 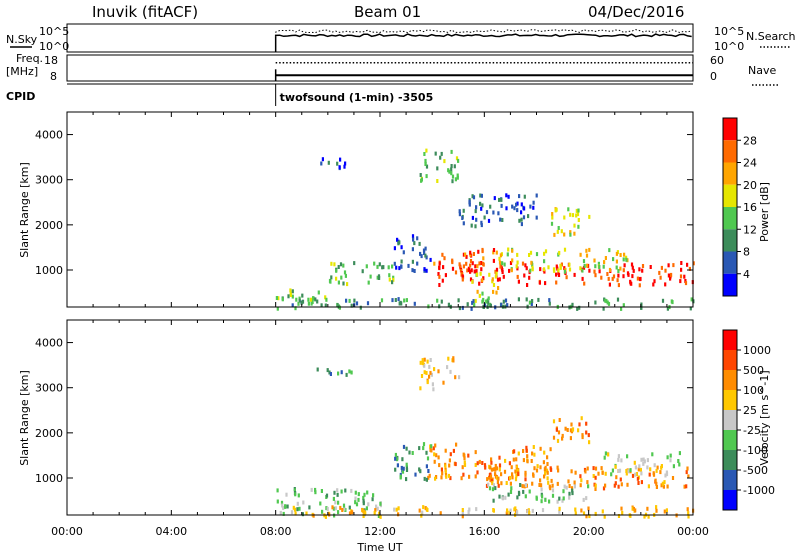 What do you see at coordinates (730, 420) in the screenshot?
I see `velocity-colorbar-frame` at bounding box center [730, 420].